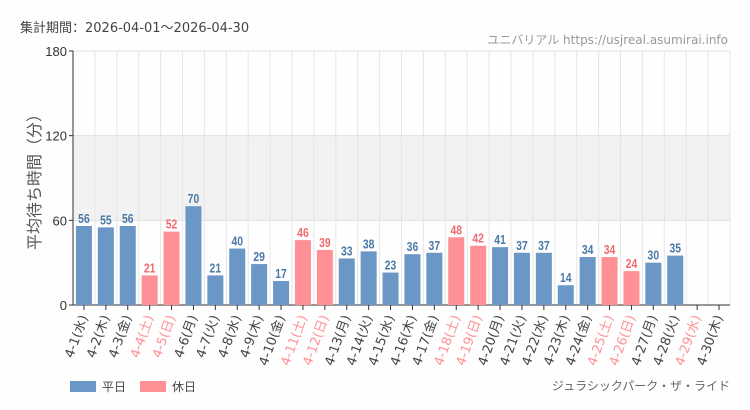 This screenshot has width=750, height=410. I want to click on data-label: 38, so click(369, 244).